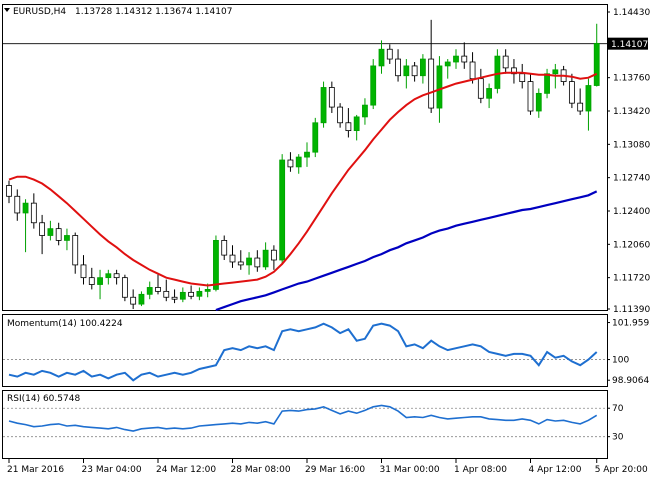  What do you see at coordinates (631, 79) in the screenshot?
I see `price-tick-label: 1.13760` at bounding box center [631, 79].